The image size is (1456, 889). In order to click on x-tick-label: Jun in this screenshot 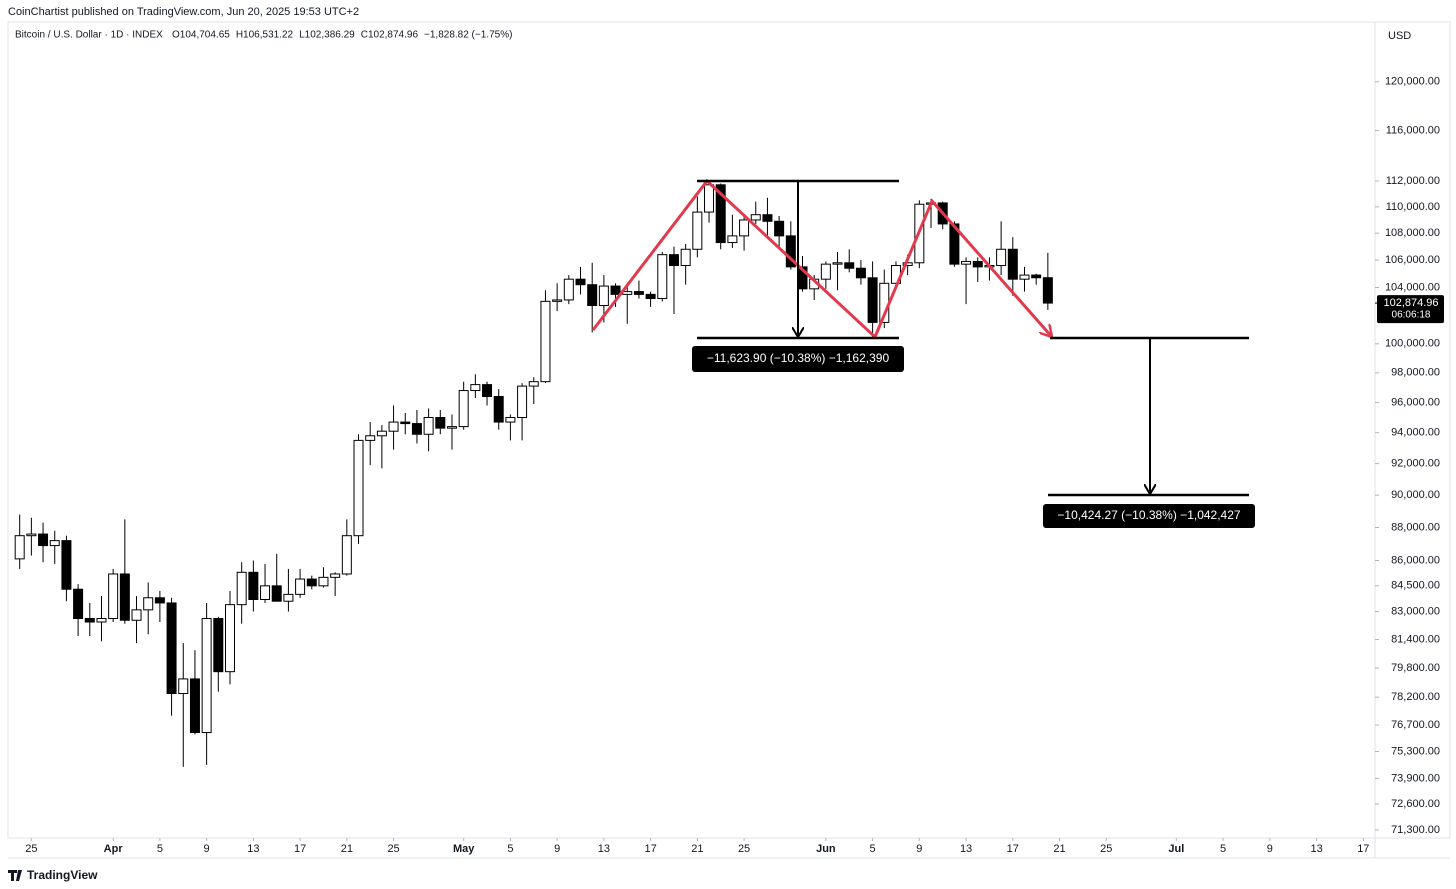, I will do `click(826, 849)`.